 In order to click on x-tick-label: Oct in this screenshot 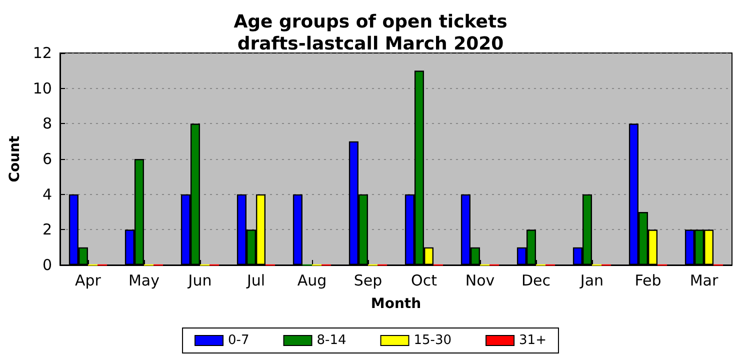, I will do `click(424, 281)`.